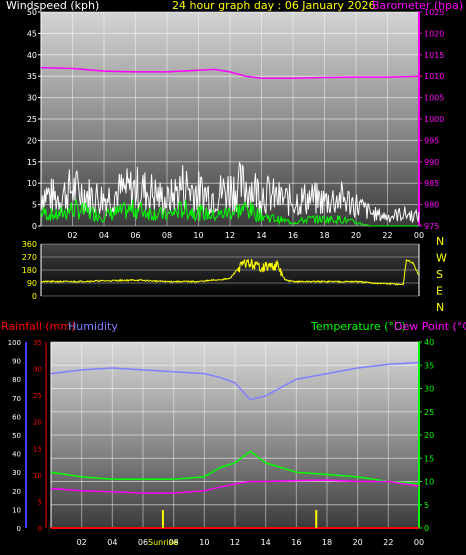  What do you see at coordinates (29, 257) in the screenshot?
I see `direction-tick-label: 270` at bounding box center [29, 257].